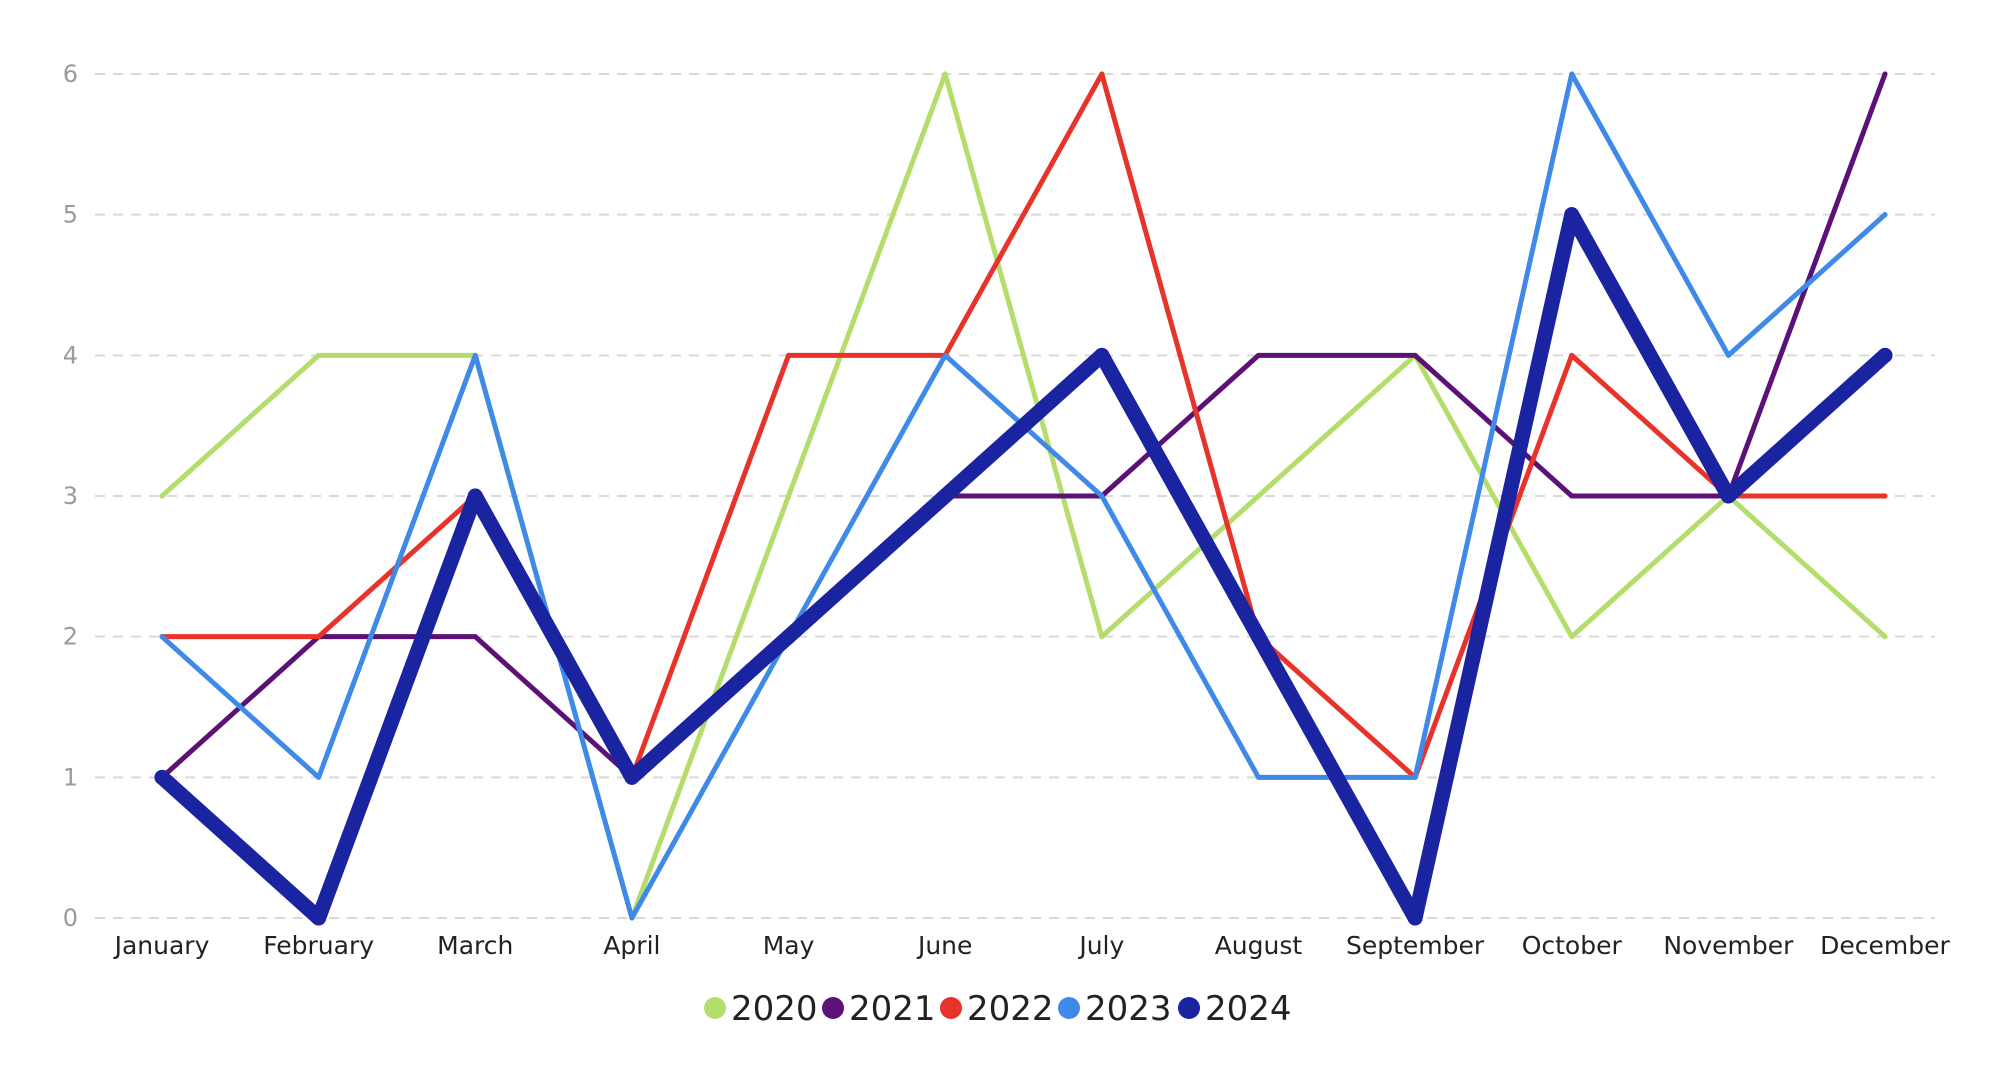  What do you see at coordinates (1885, 74) in the screenshot?
I see `data-point-2021-december` at bounding box center [1885, 74].